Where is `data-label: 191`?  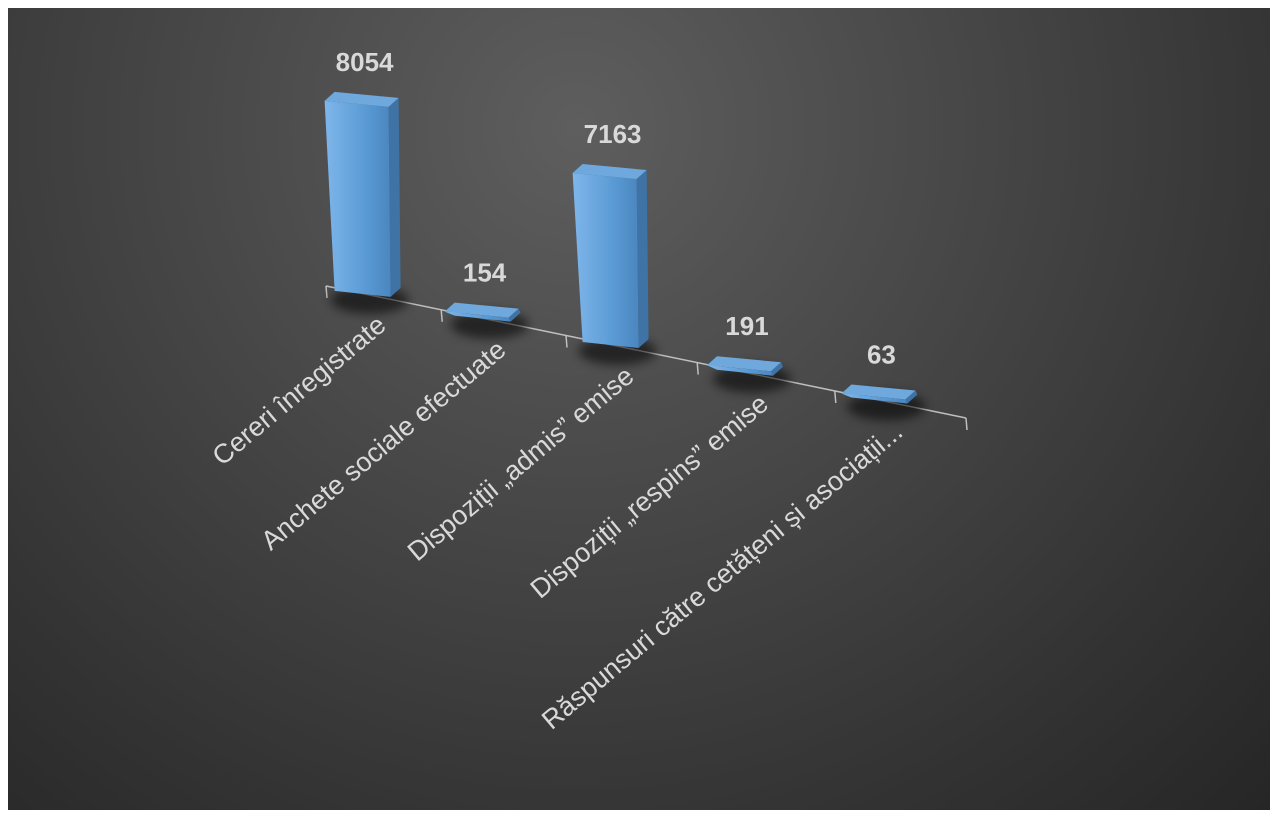 data-label: 191 is located at coordinates (746, 326).